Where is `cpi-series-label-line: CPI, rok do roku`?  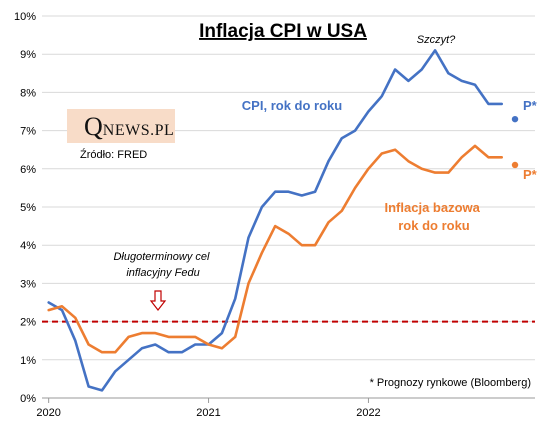 cpi-series-label-line: CPI, rok do roku is located at coordinates (292, 105).